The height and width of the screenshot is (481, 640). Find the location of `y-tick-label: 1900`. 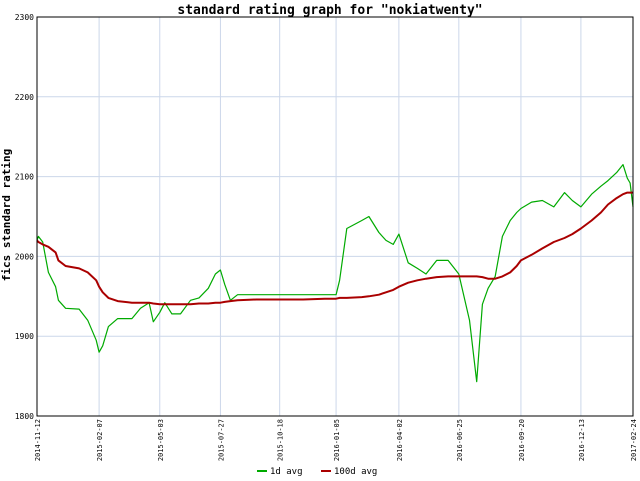

y-tick-label: 1900 is located at coordinates (24, 336).